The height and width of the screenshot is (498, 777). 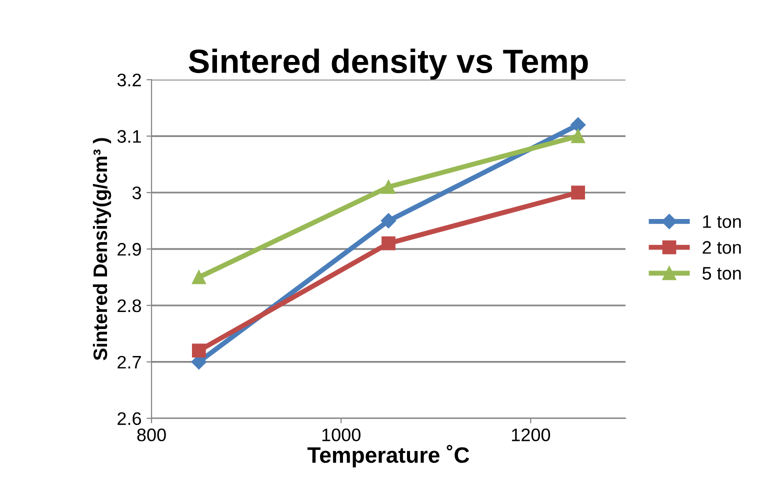 What do you see at coordinates (130, 305) in the screenshot?
I see `y-tick-label: 2.8` at bounding box center [130, 305].